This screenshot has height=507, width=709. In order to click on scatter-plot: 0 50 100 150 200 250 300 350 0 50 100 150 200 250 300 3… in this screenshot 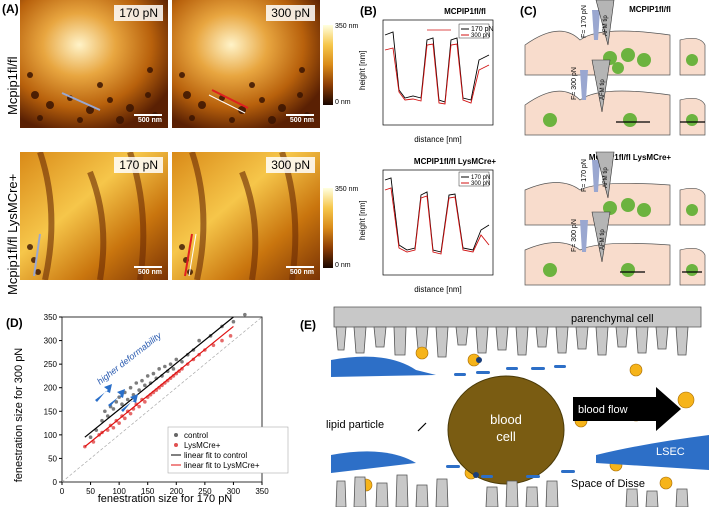, I will do `click(151, 408)`.